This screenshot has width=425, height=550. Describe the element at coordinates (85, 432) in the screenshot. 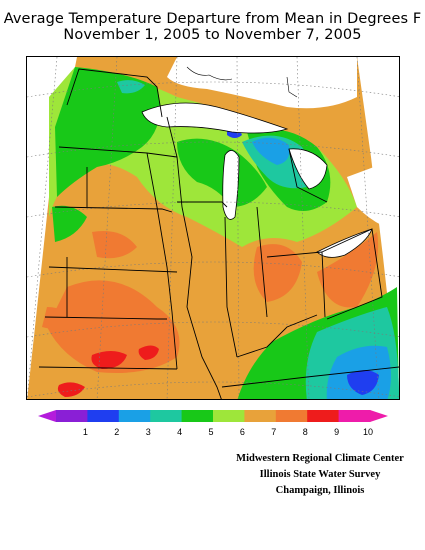

I see `legend-tick-label: 1` at that location.